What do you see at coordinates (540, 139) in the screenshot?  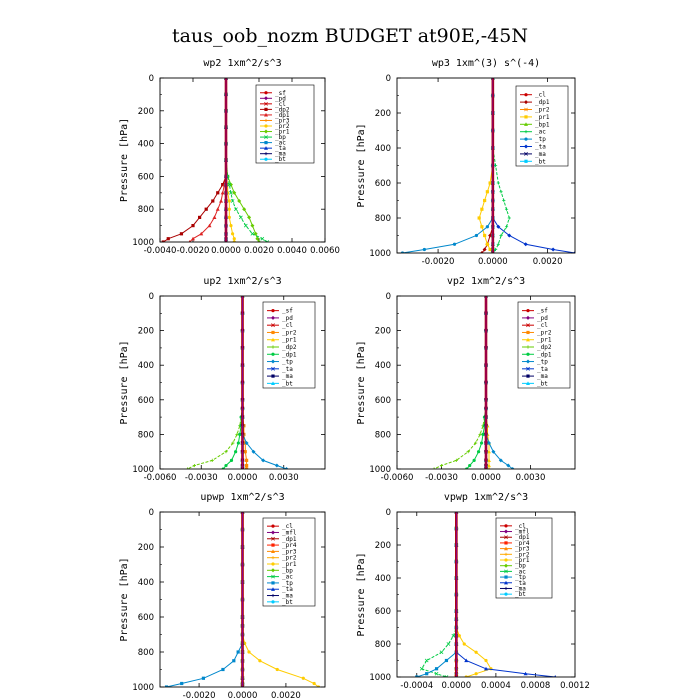 I see `legend-entry: _tp` at bounding box center [540, 139].